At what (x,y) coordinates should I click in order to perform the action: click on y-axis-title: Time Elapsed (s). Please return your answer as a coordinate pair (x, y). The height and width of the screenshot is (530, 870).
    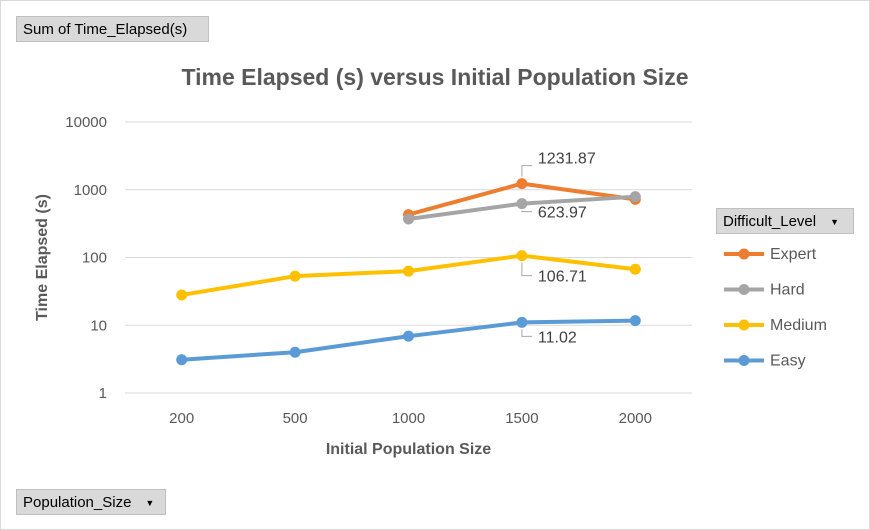
    Looking at the image, I should click on (42, 257).